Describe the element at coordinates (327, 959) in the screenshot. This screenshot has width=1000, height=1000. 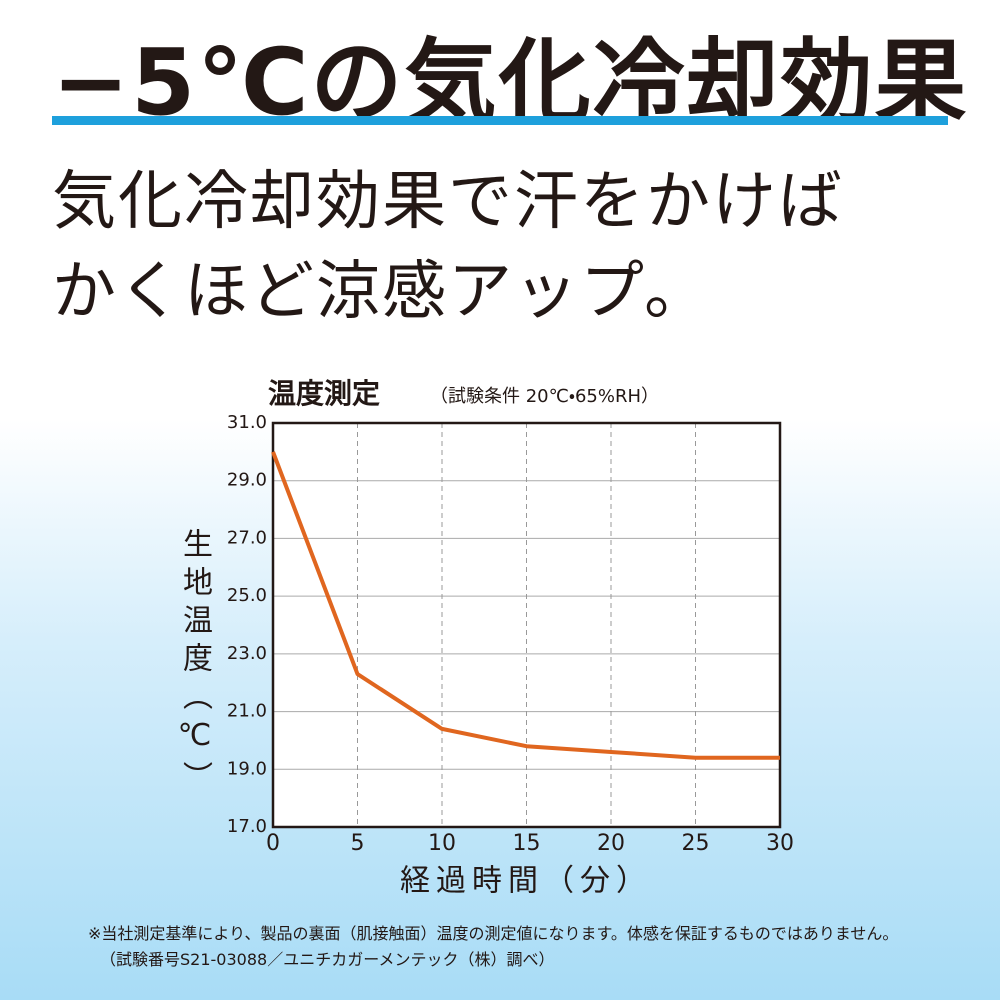
I see `footnote: （試験番号S21-03088／ユニチカガーメンテック（株）調べ）` at that location.